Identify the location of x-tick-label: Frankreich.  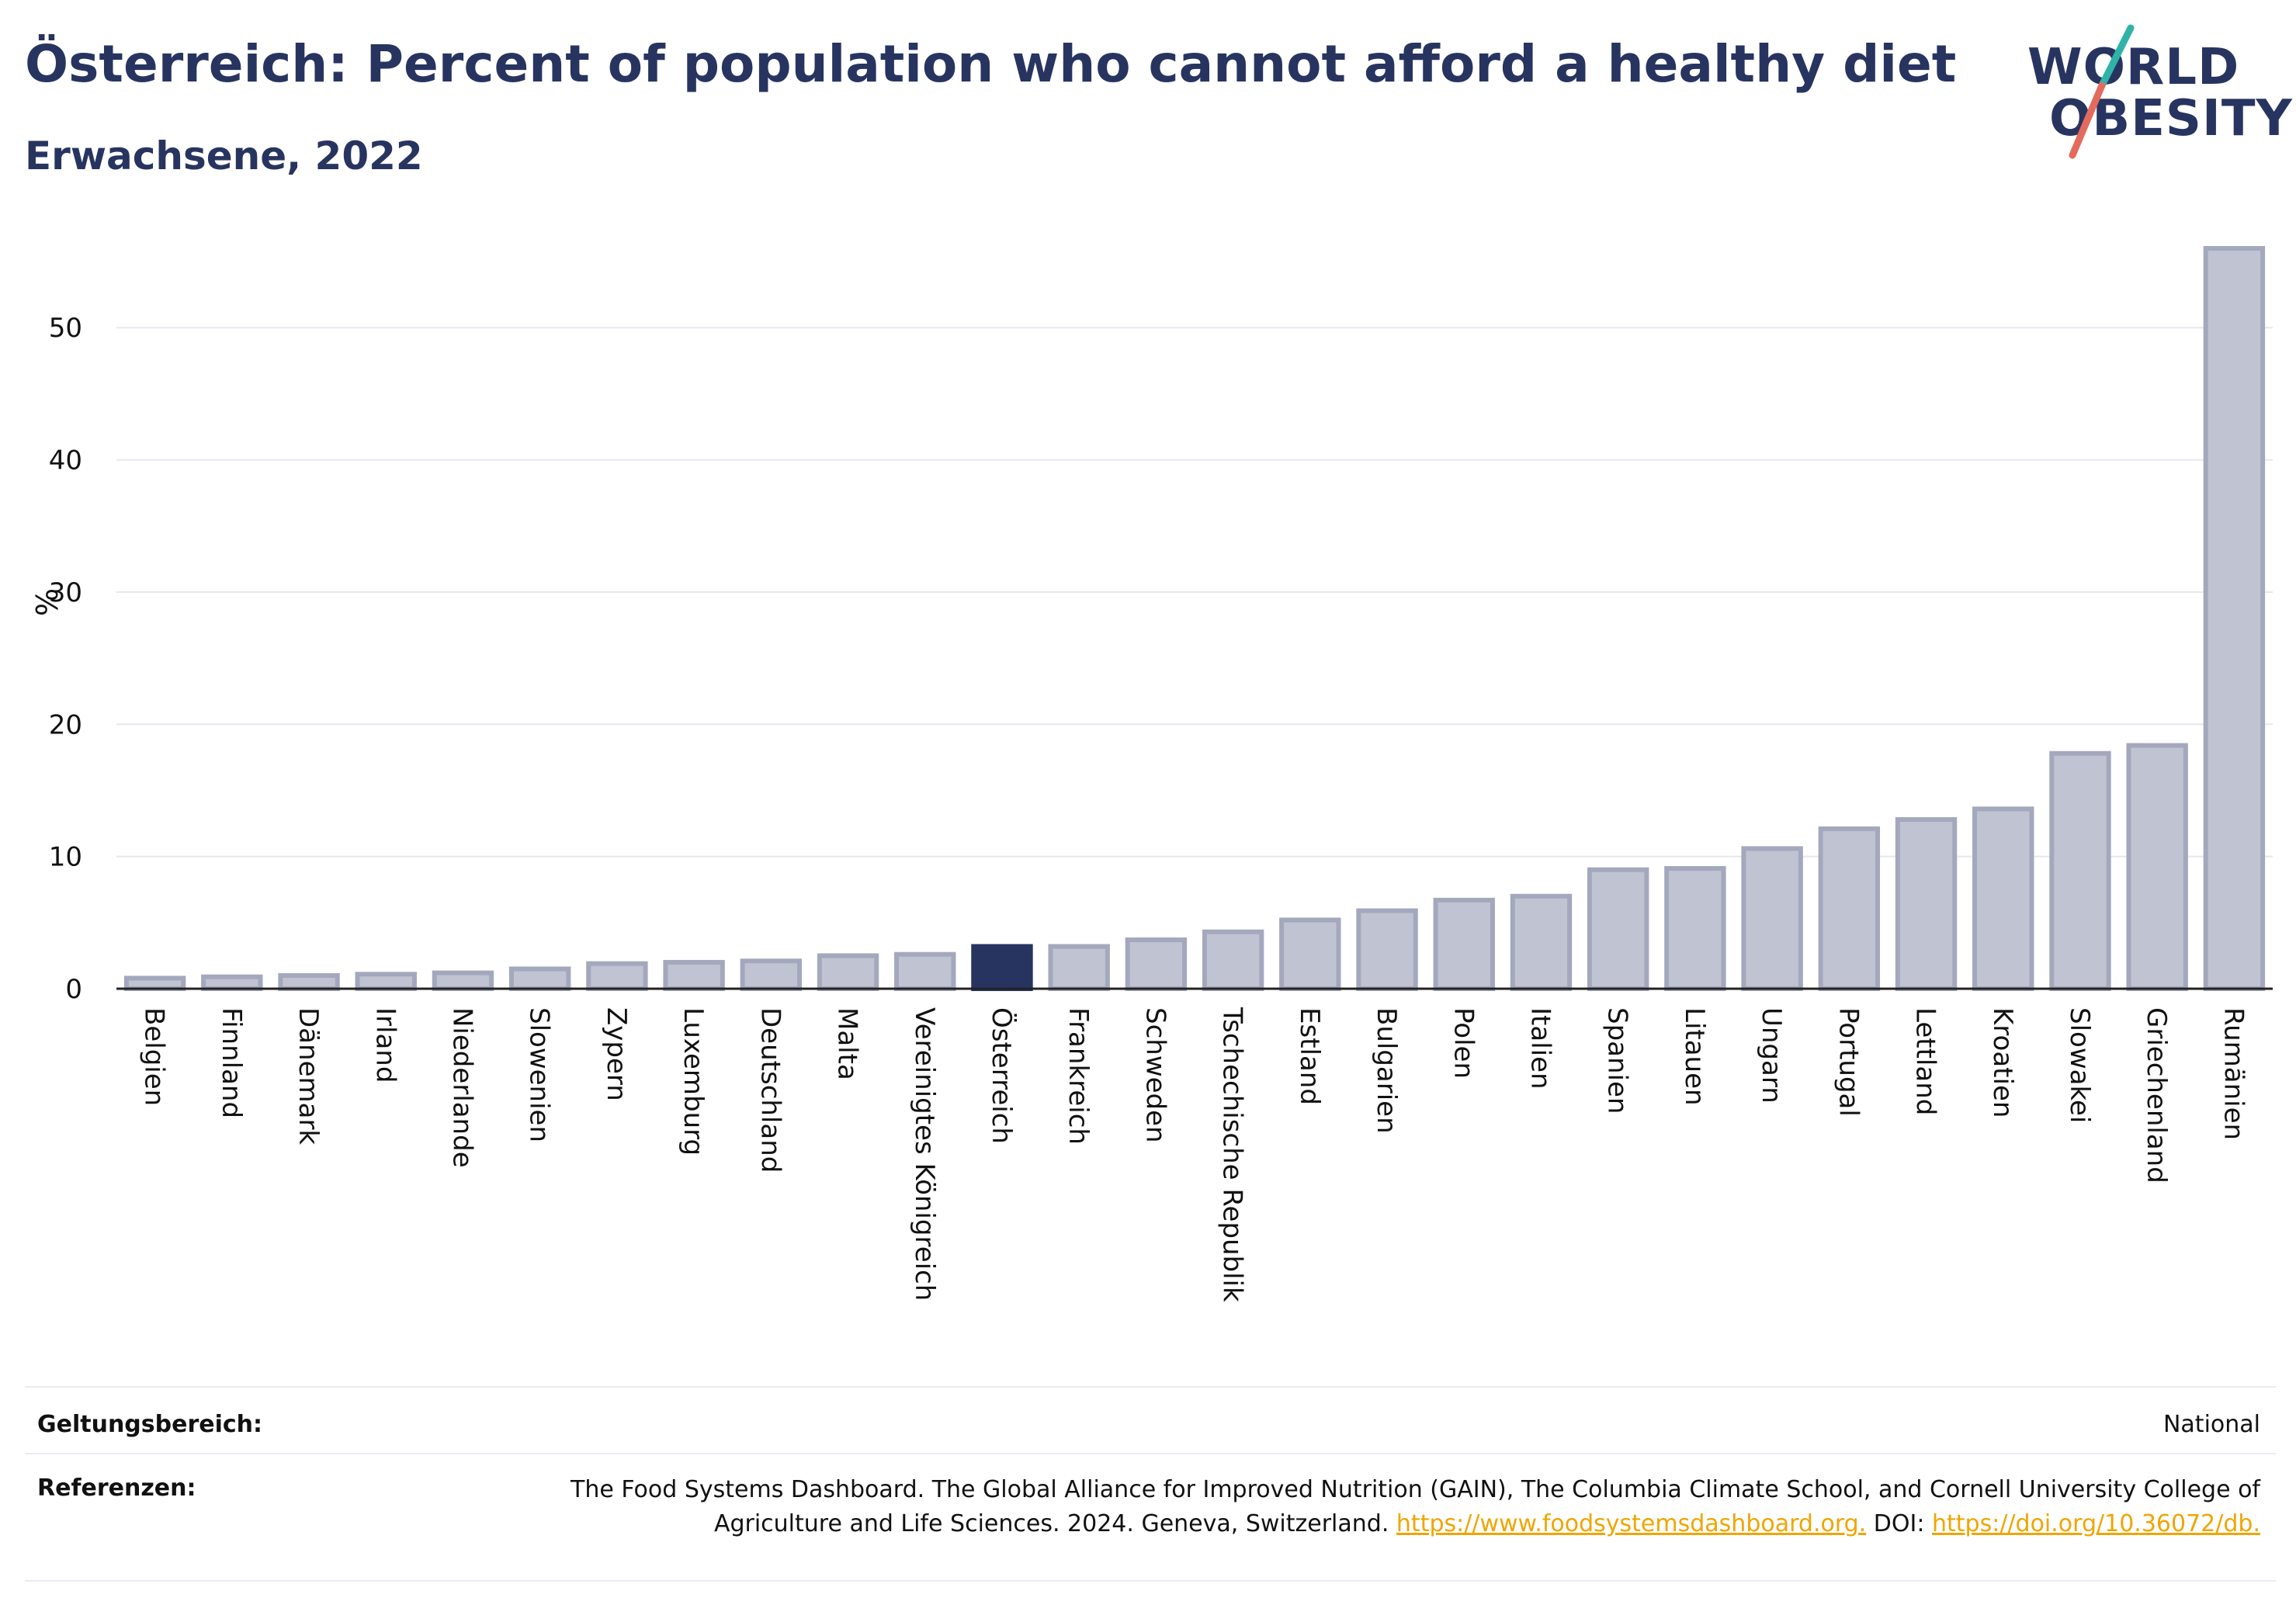
(1078, 1076).